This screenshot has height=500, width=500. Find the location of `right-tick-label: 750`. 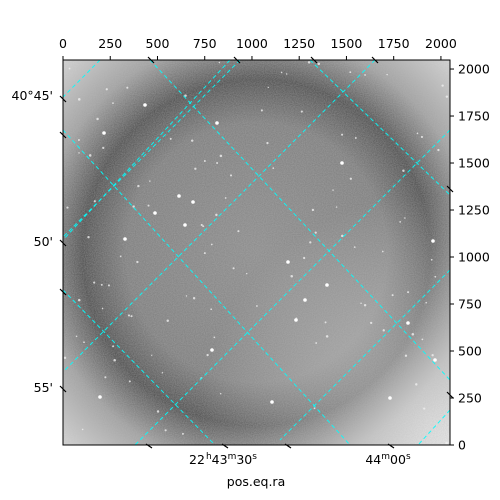

right-tick-label: 750 is located at coordinates (470, 304).